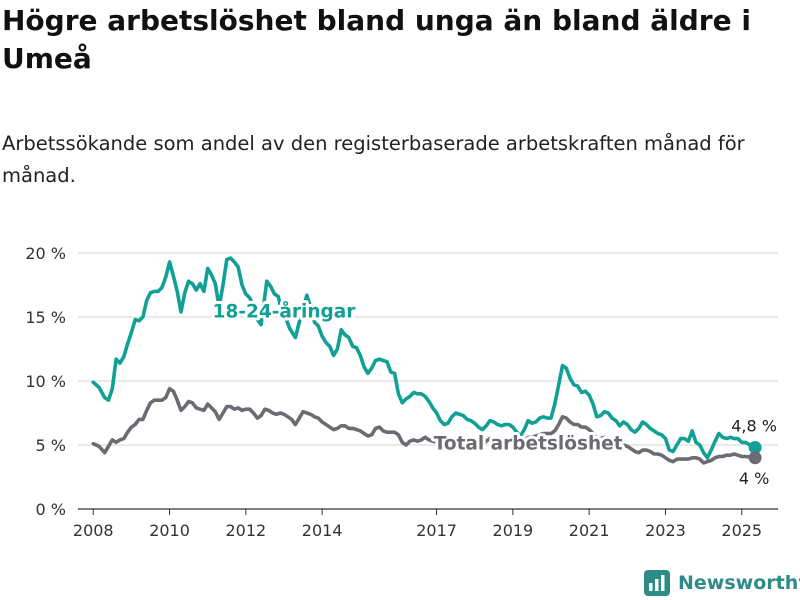 Image resolution: width=800 pixels, height=600 pixels. Describe the element at coordinates (93, 530) in the screenshot. I see `x-tick-label: 2008` at that location.